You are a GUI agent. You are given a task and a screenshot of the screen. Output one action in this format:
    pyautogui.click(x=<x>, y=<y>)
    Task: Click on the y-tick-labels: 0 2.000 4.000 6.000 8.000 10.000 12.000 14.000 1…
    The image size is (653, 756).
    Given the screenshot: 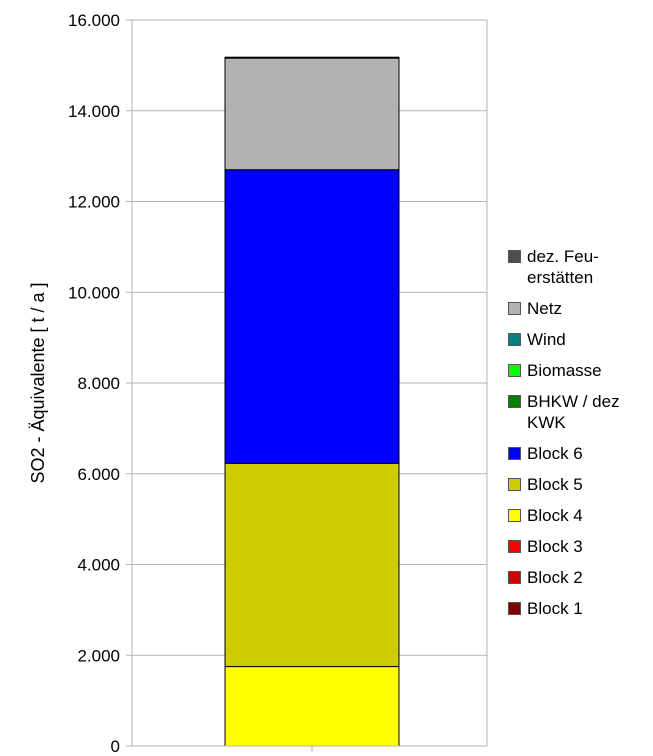 What is the action you would take?
    pyautogui.click(x=94, y=383)
    